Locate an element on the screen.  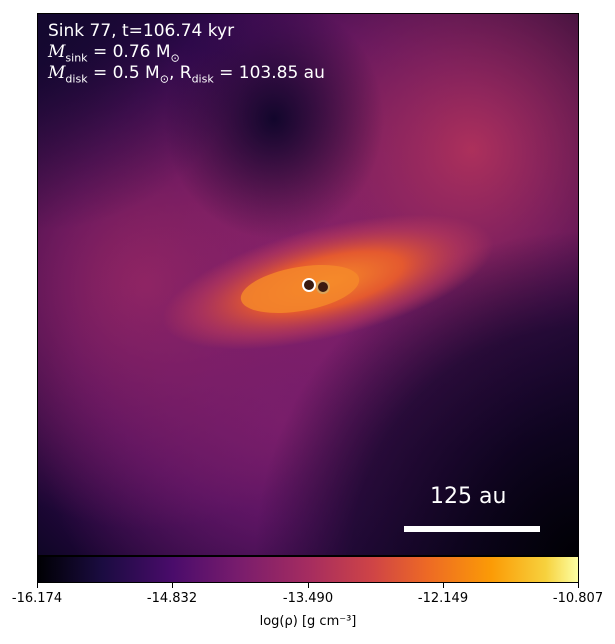
sink-mass-label: Msink = 0.76 M⊙ is located at coordinates (114, 53).